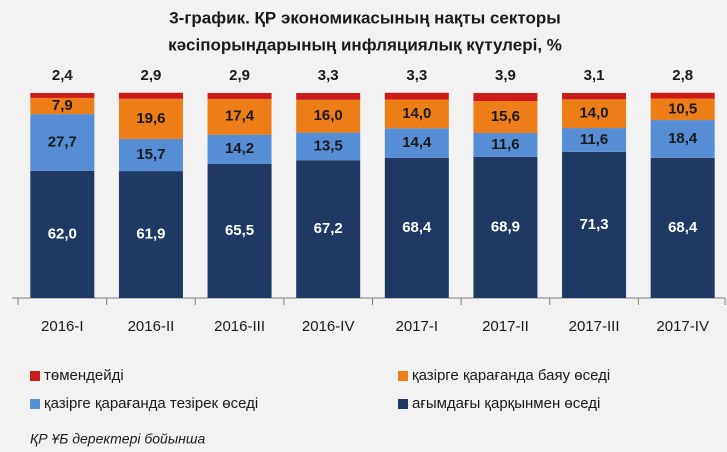  What do you see at coordinates (594, 326) in the screenshot?
I see `x-tick-label: 2017-III` at bounding box center [594, 326].